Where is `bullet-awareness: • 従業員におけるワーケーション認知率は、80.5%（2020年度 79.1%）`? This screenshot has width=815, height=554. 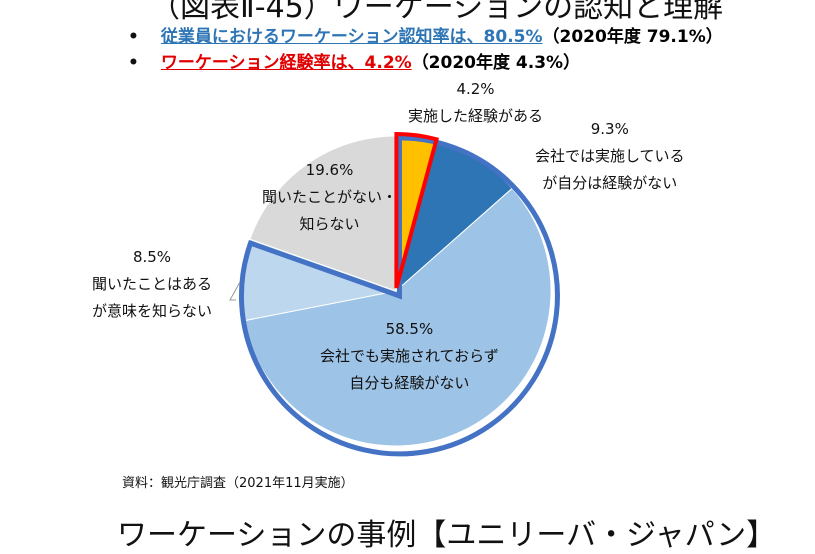
bullet-awareness: • 従業員におけるワーケーション認知率は、80.5%（2020年度 79.1%） is located at coordinates (425, 37).